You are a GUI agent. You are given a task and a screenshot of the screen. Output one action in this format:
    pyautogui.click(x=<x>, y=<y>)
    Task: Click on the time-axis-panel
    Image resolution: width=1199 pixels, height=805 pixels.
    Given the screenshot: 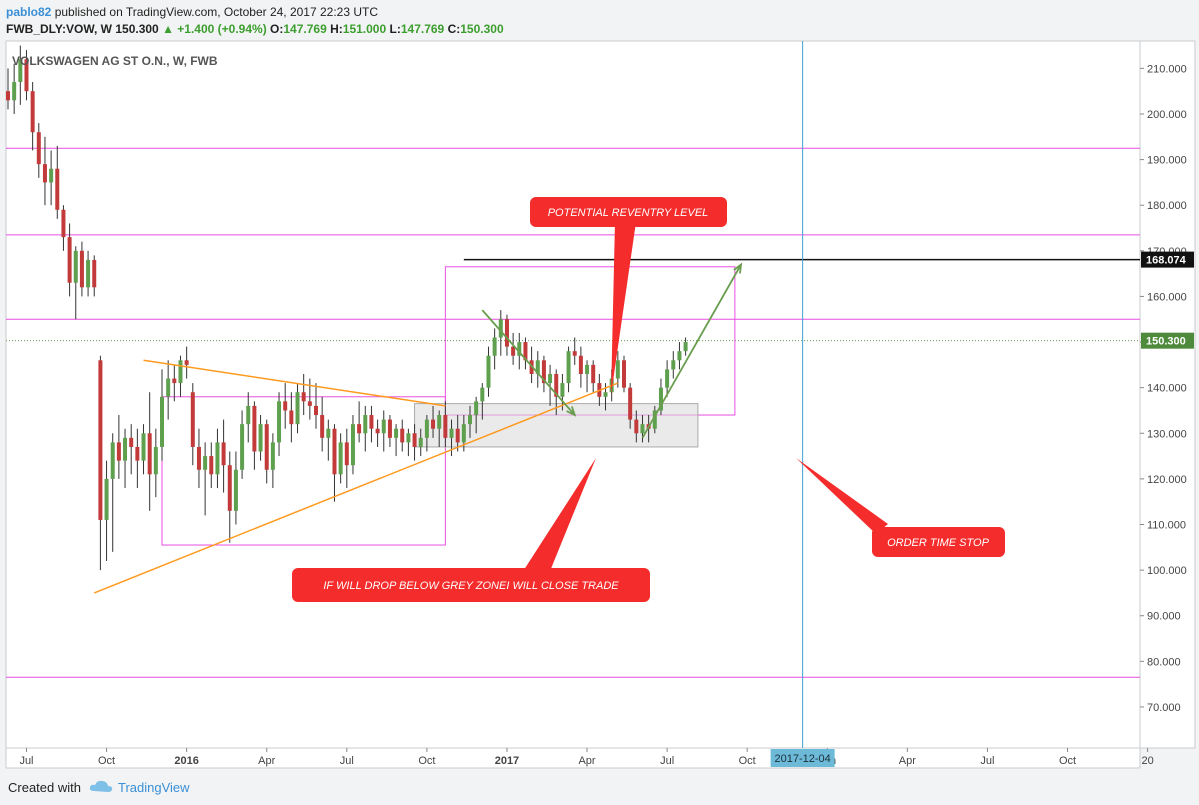 What is the action you would take?
    pyautogui.click(x=573, y=758)
    